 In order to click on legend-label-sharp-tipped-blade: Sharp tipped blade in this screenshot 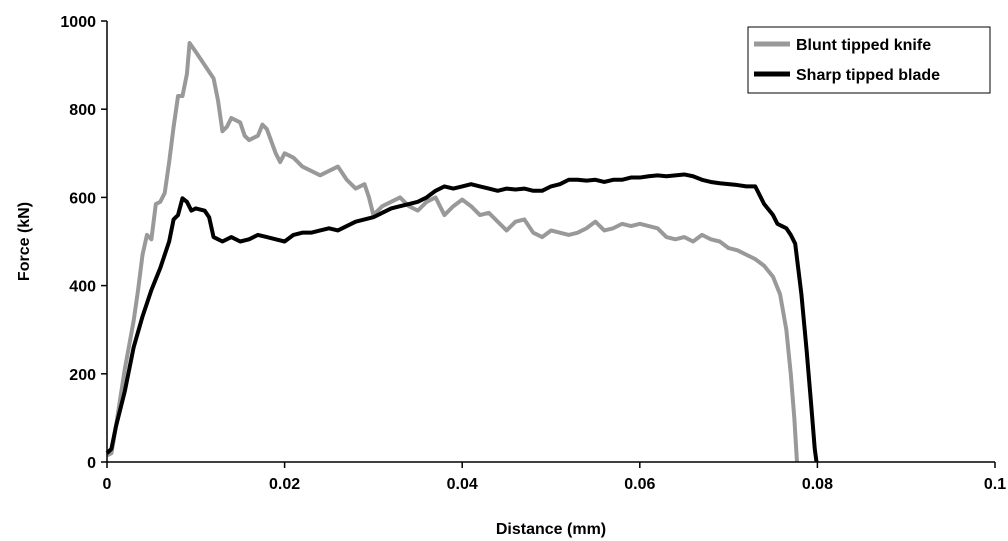, I will do `click(868, 75)`.